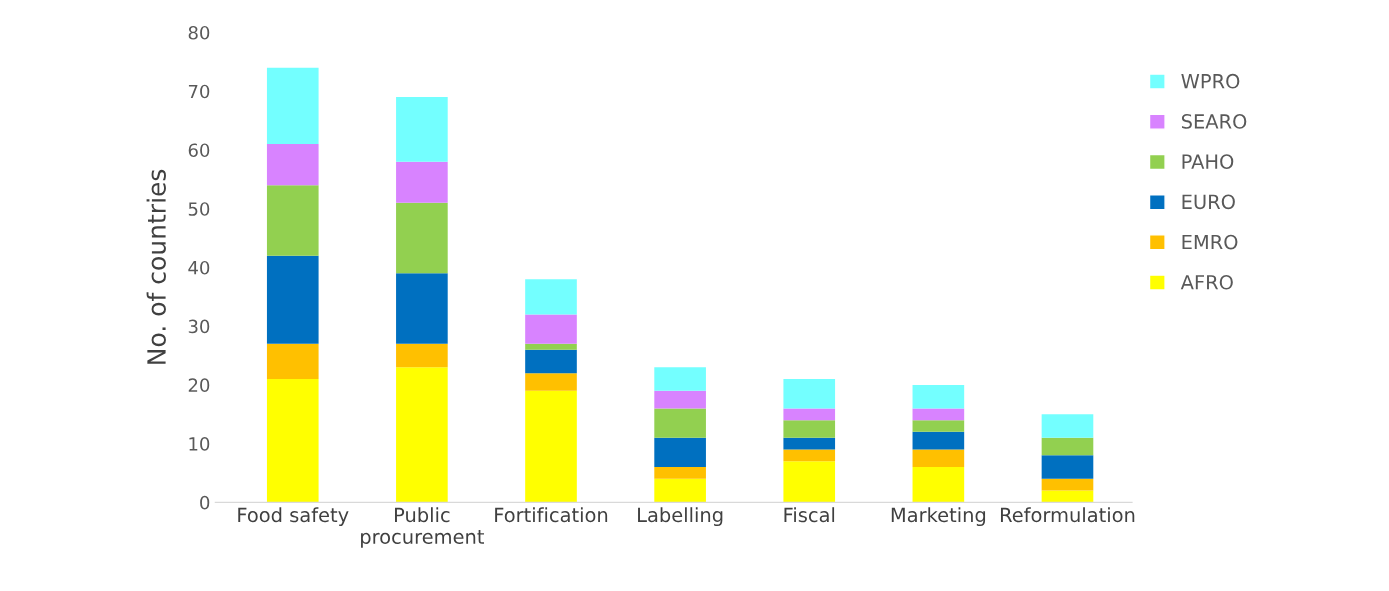 Image resolution: width=1389 pixels, height=591 pixels. Describe the element at coordinates (156, 266) in the screenshot. I see `y-axis-title: No. of countries` at that location.